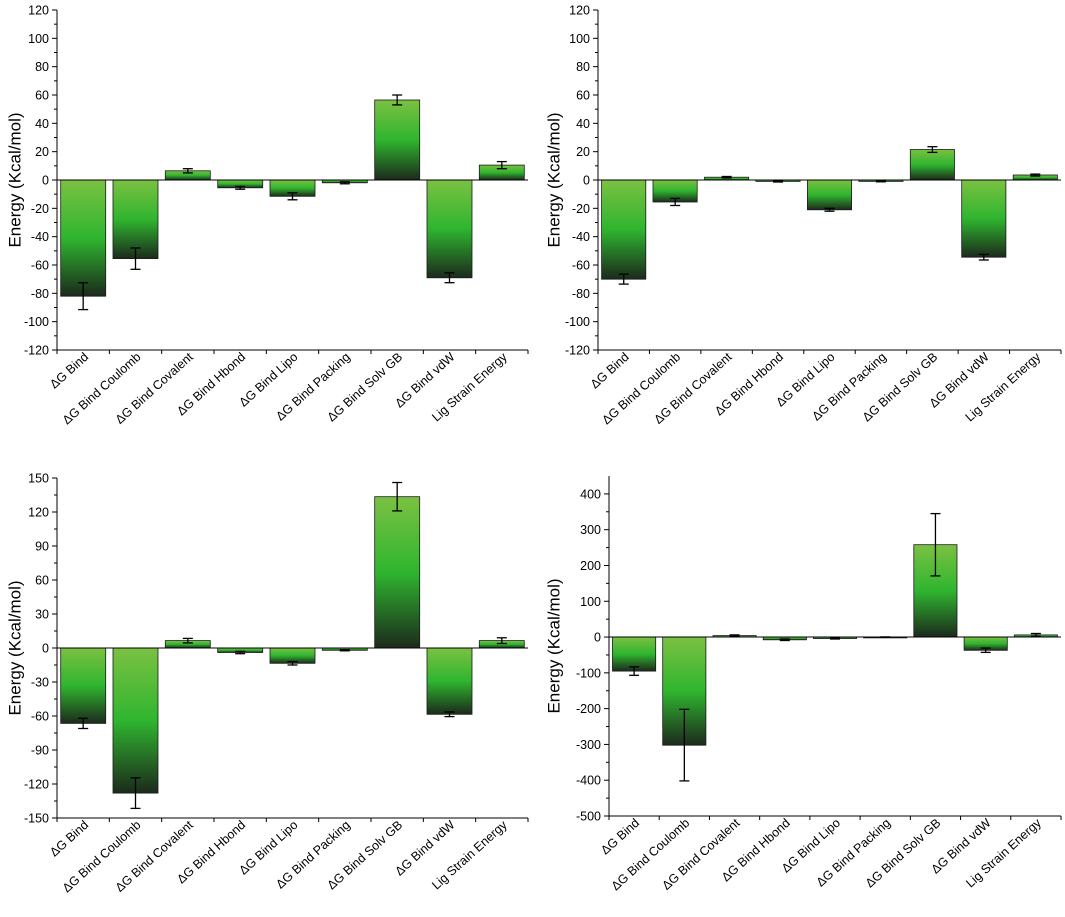  I want to click on y-tick-label-7: 30, so click(42, 615).